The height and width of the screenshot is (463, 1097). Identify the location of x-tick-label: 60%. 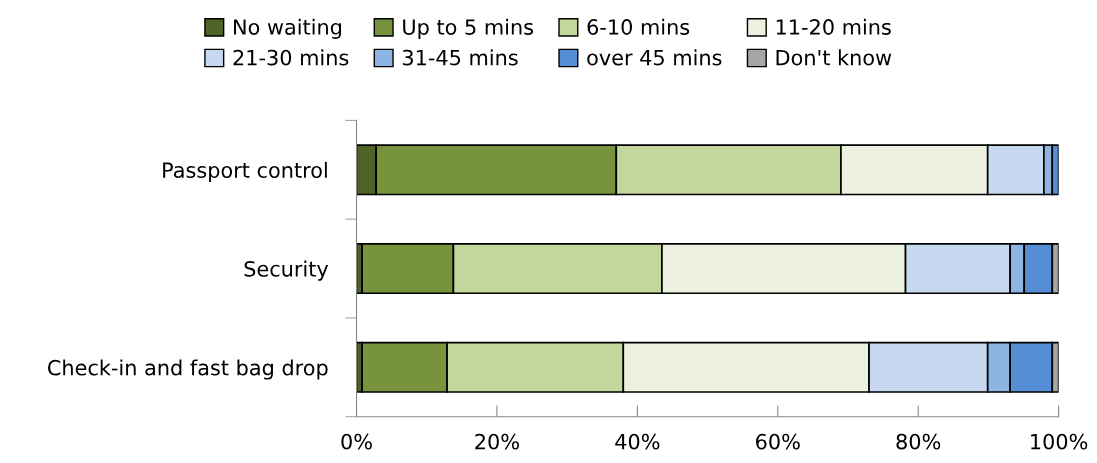
(778, 441).